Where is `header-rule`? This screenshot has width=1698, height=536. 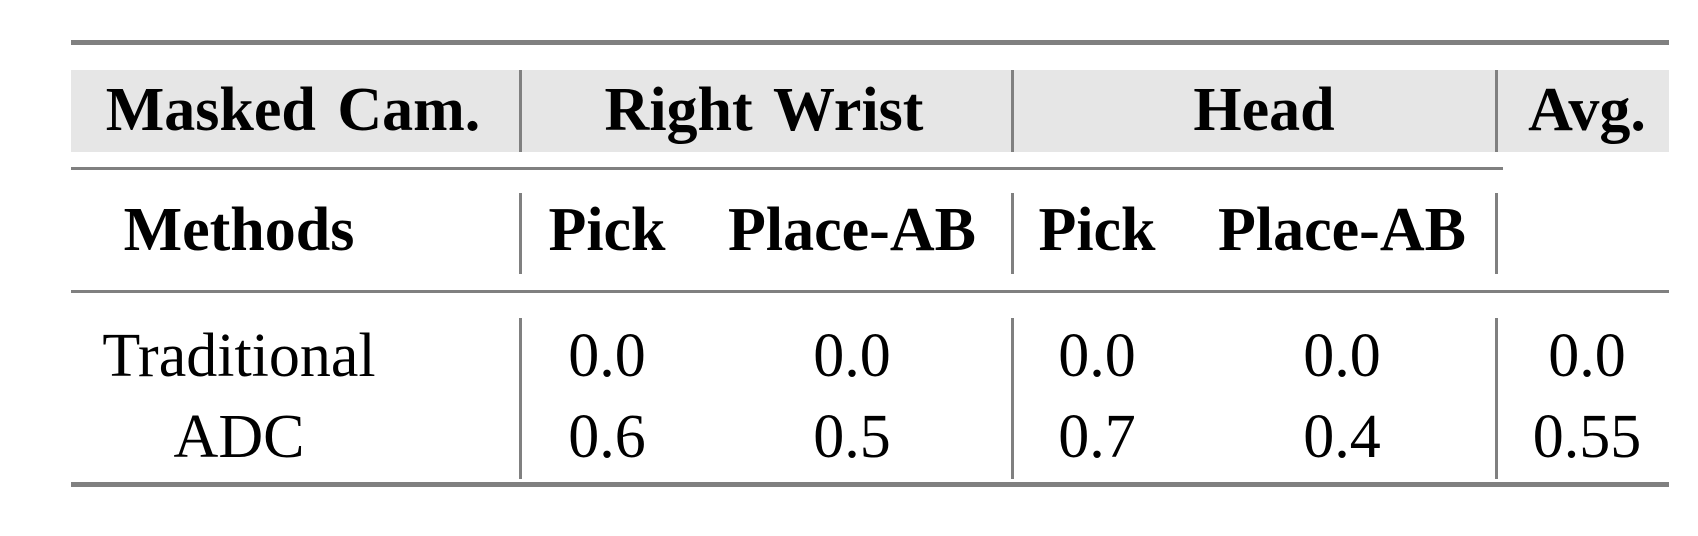 header-rule is located at coordinates (870, 291).